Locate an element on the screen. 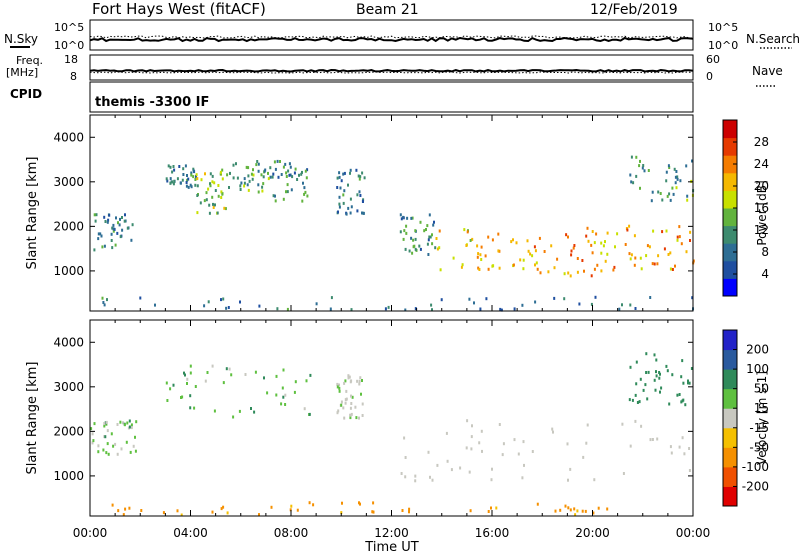 The image size is (800, 554). colorbar-tick-label: 28 is located at coordinates (761, 142).